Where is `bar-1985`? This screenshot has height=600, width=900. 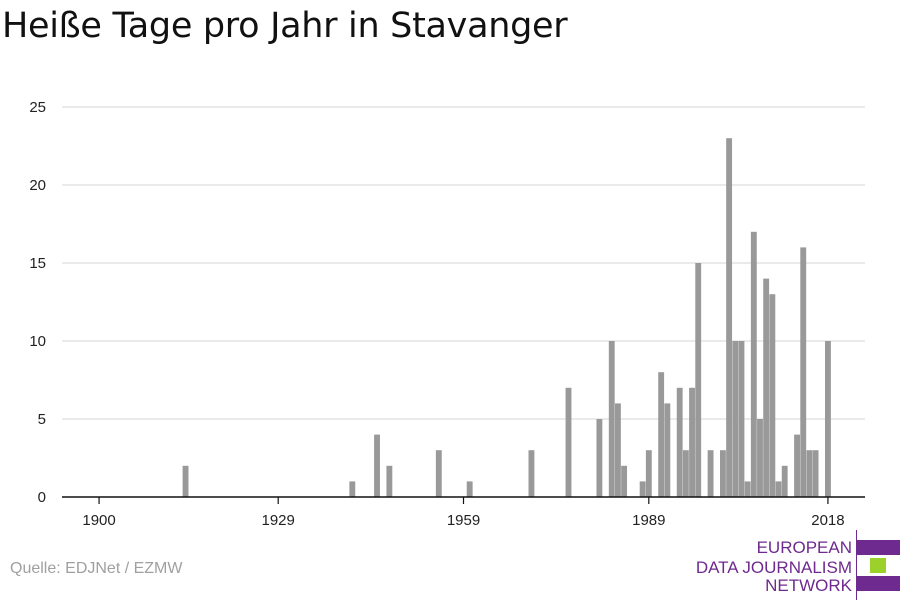 bar-1985 is located at coordinates (624, 481).